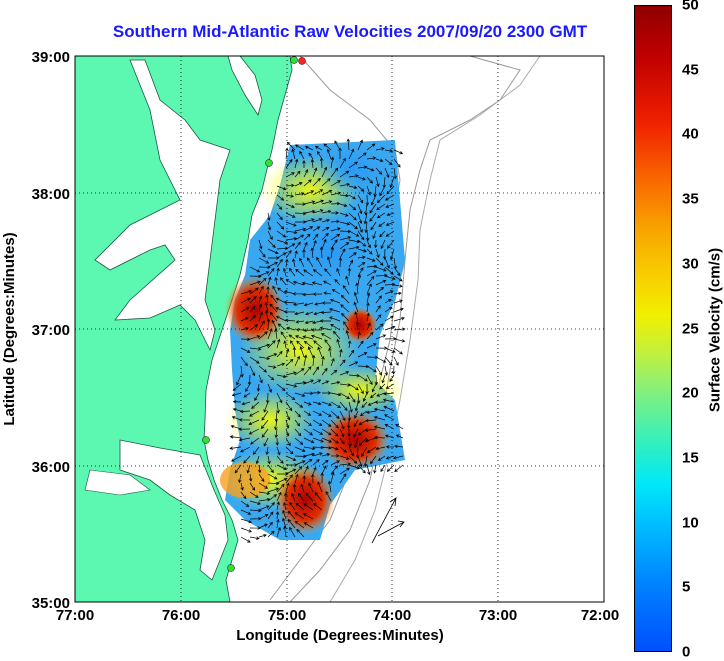 Image resolution: width=724 pixels, height=661 pixels. Describe the element at coordinates (690, 393) in the screenshot. I see `colorbar-tick-label: 20` at that location.